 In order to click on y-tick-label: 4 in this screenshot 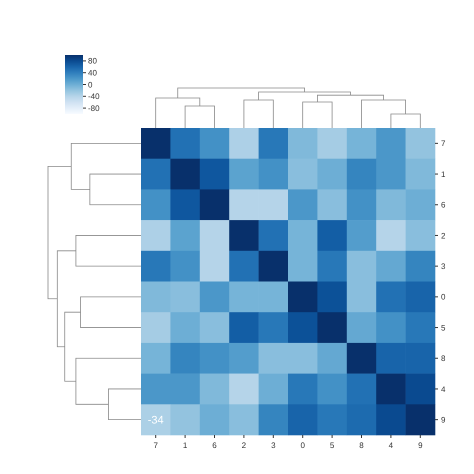, I will do `click(443, 389)`.